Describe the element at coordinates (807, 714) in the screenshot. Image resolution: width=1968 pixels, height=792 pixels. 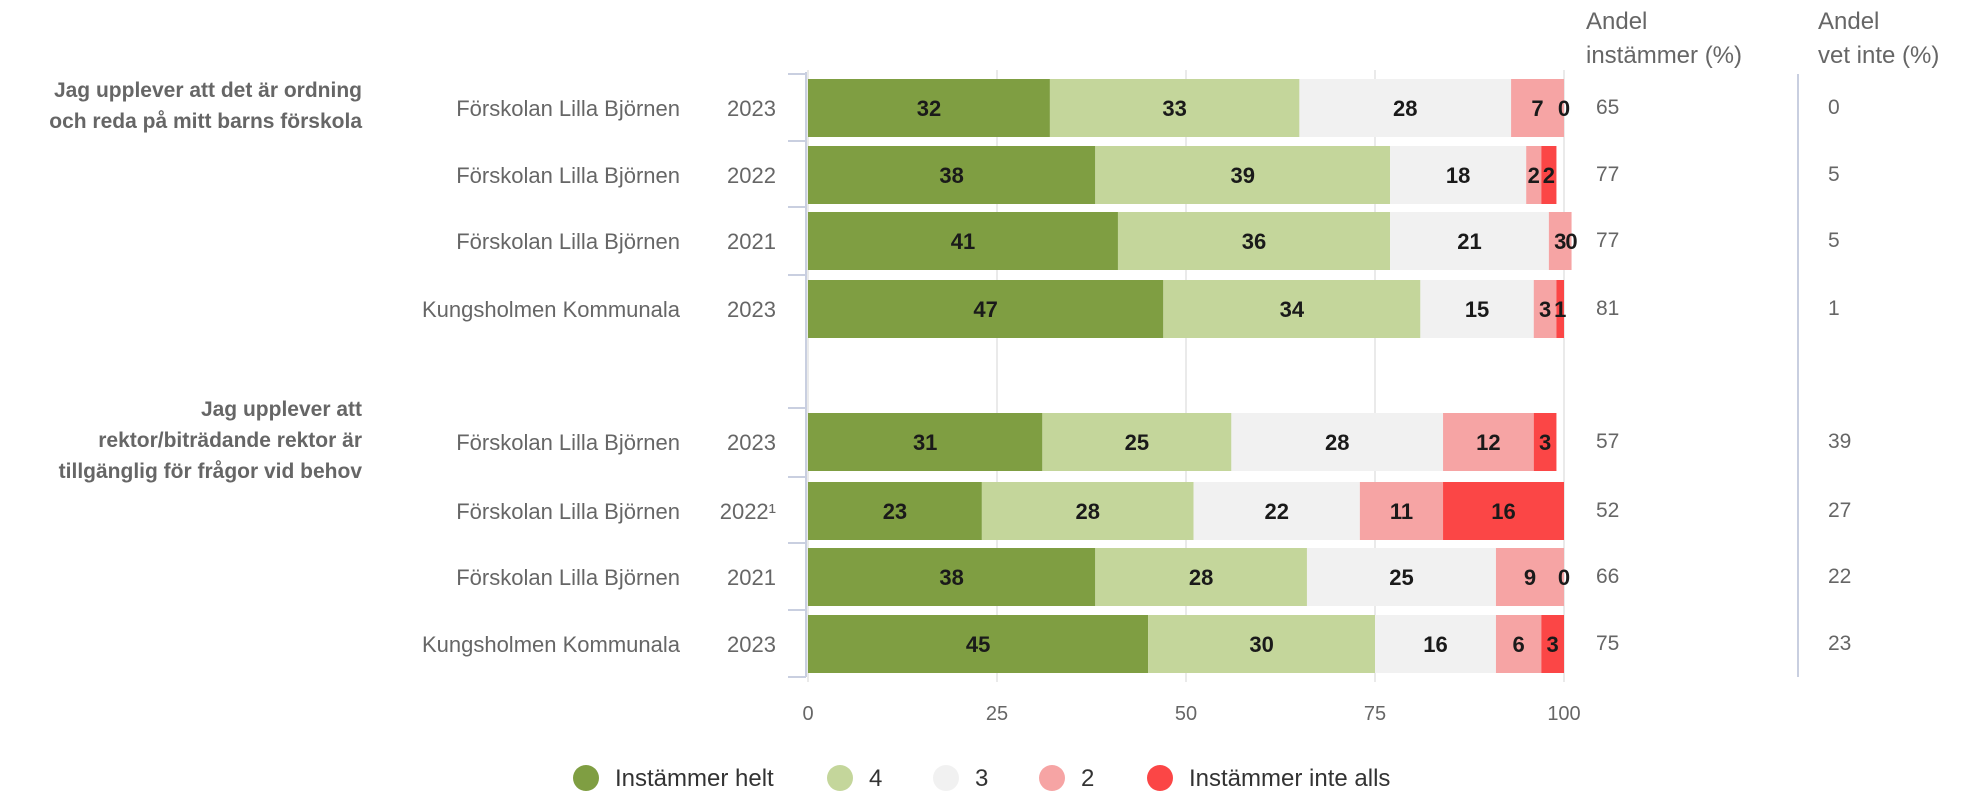
I see `x-tick-label: 0` at that location.